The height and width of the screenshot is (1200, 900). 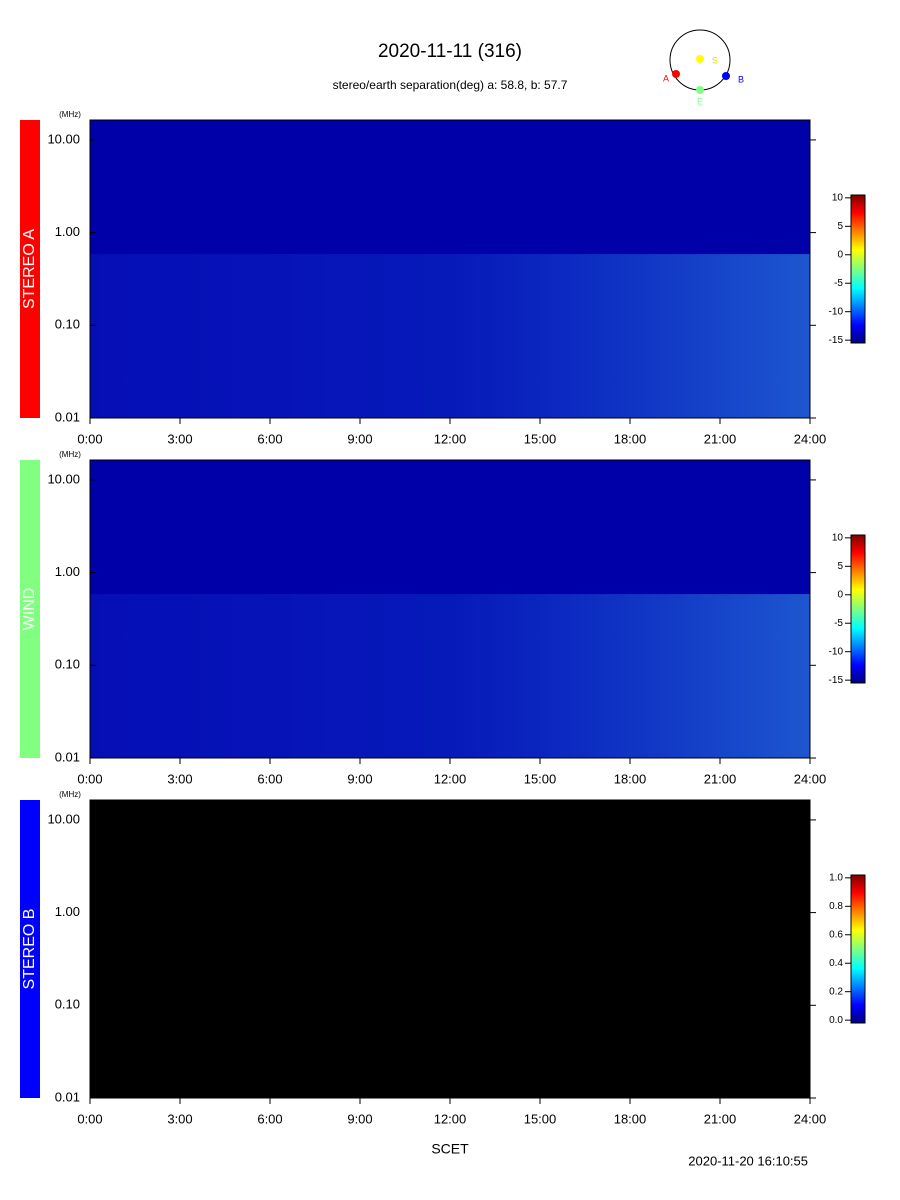 What do you see at coordinates (836, 963) in the screenshot?
I see `colorbar-tick-label: 0.4` at bounding box center [836, 963].